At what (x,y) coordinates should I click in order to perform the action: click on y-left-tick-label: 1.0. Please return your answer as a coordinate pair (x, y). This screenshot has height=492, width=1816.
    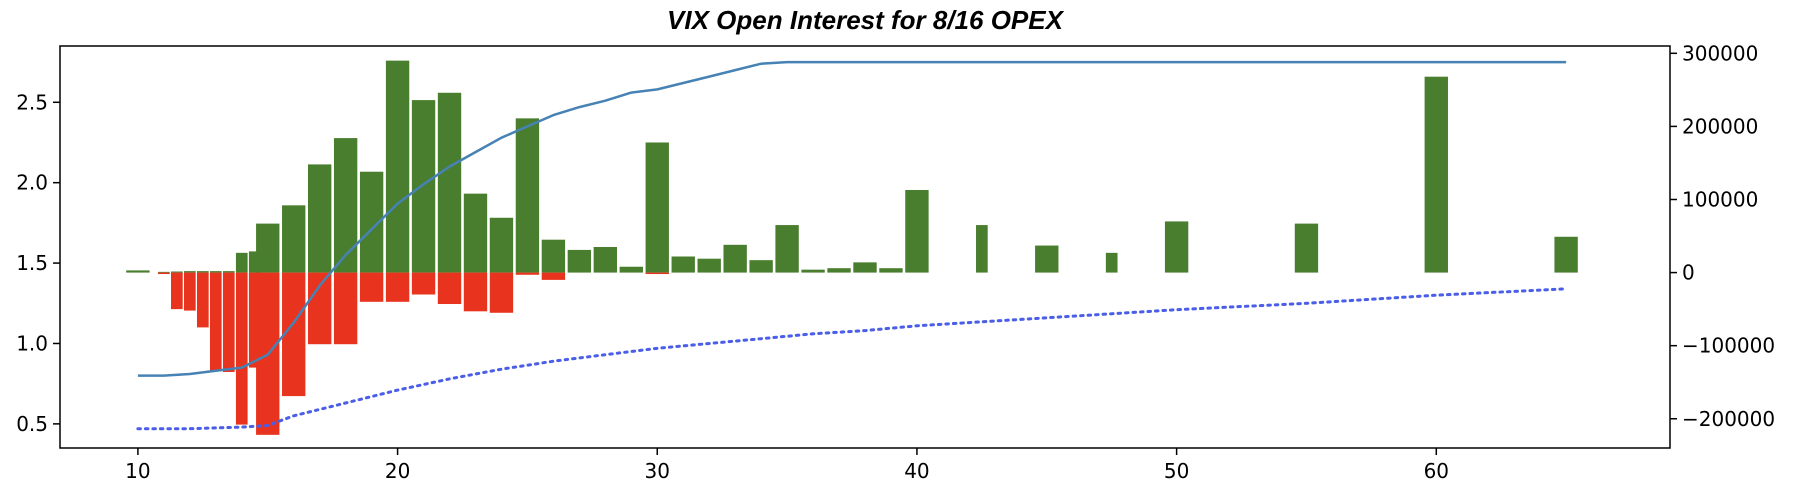
    Looking at the image, I should click on (32, 343).